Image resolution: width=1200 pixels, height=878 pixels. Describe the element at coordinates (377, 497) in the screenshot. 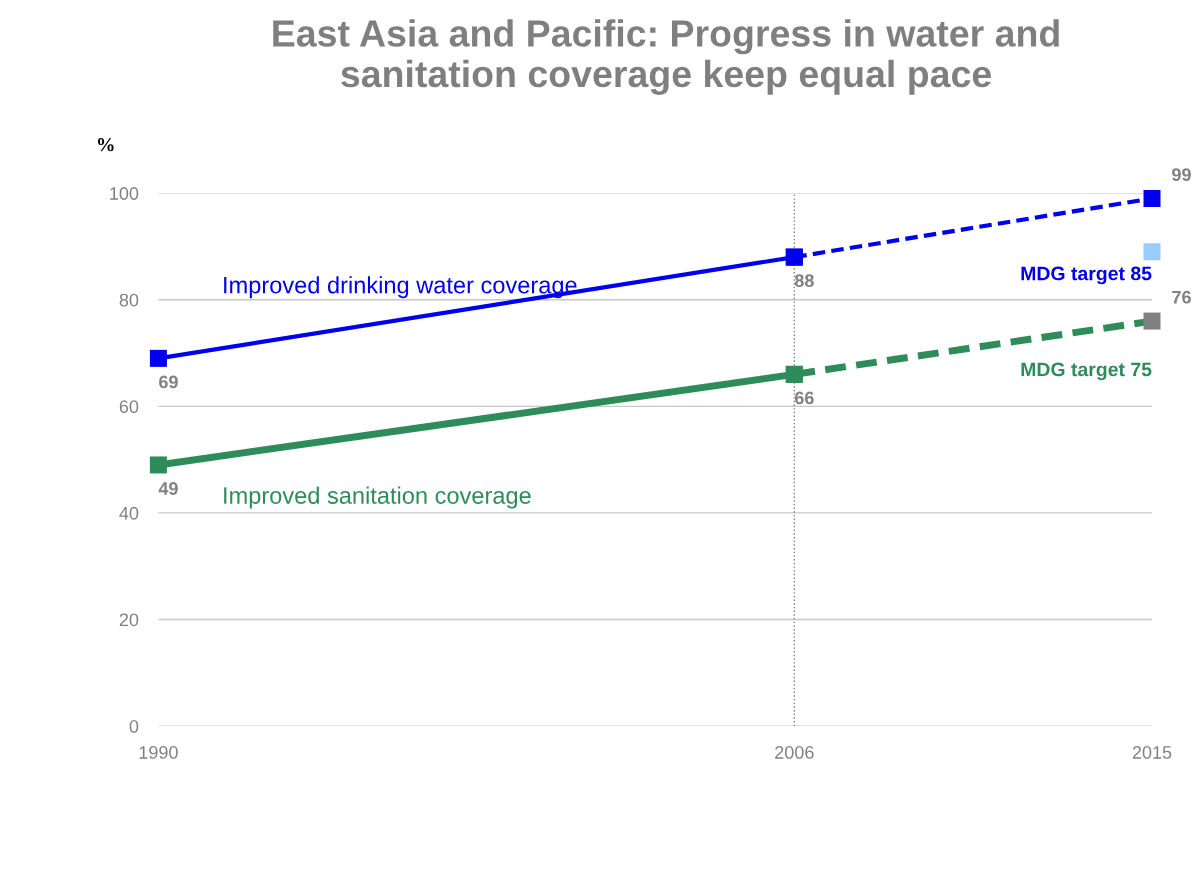

I see `series-label: Improved sanitation coverage` at that location.